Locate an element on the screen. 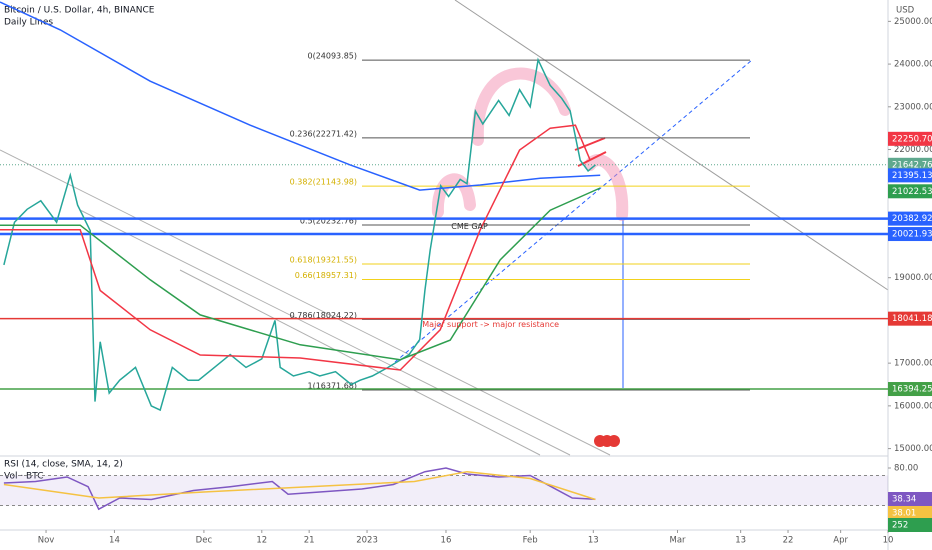 The image size is (932, 550). rsi-line is located at coordinates (299, 485).